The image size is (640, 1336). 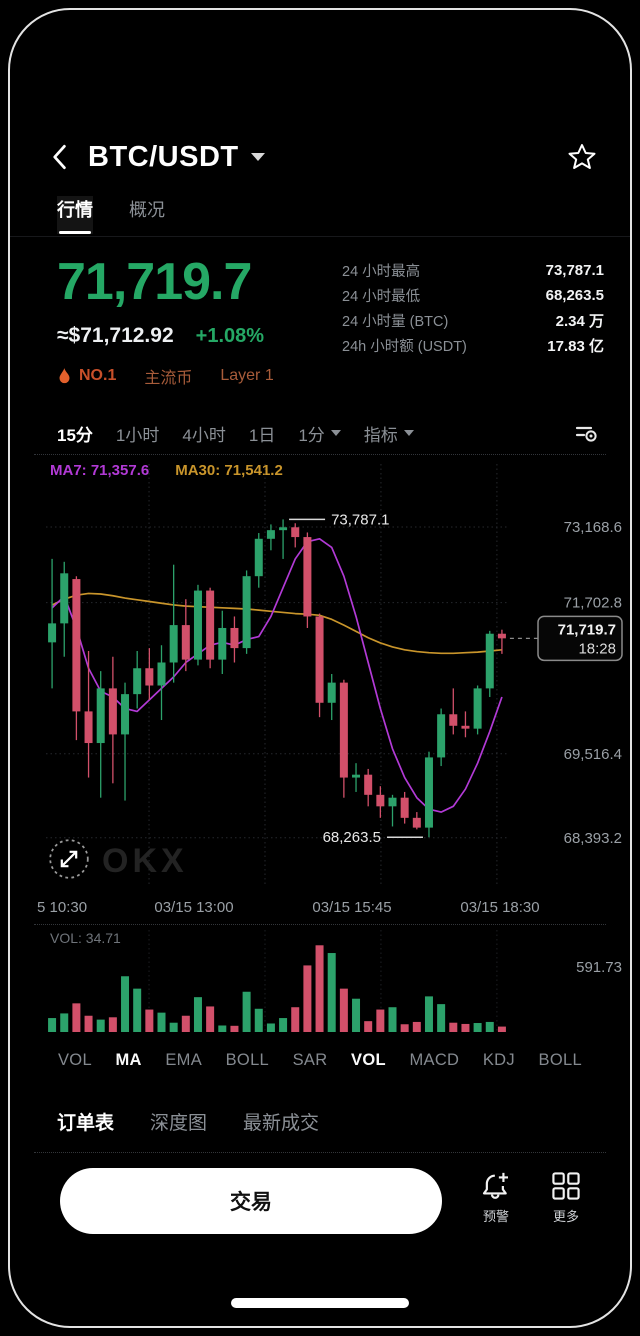 What do you see at coordinates (473, 345) in the screenshot?
I see `stat-row: 24h 小时额 (USDT) 17.83 亿` at bounding box center [473, 345].